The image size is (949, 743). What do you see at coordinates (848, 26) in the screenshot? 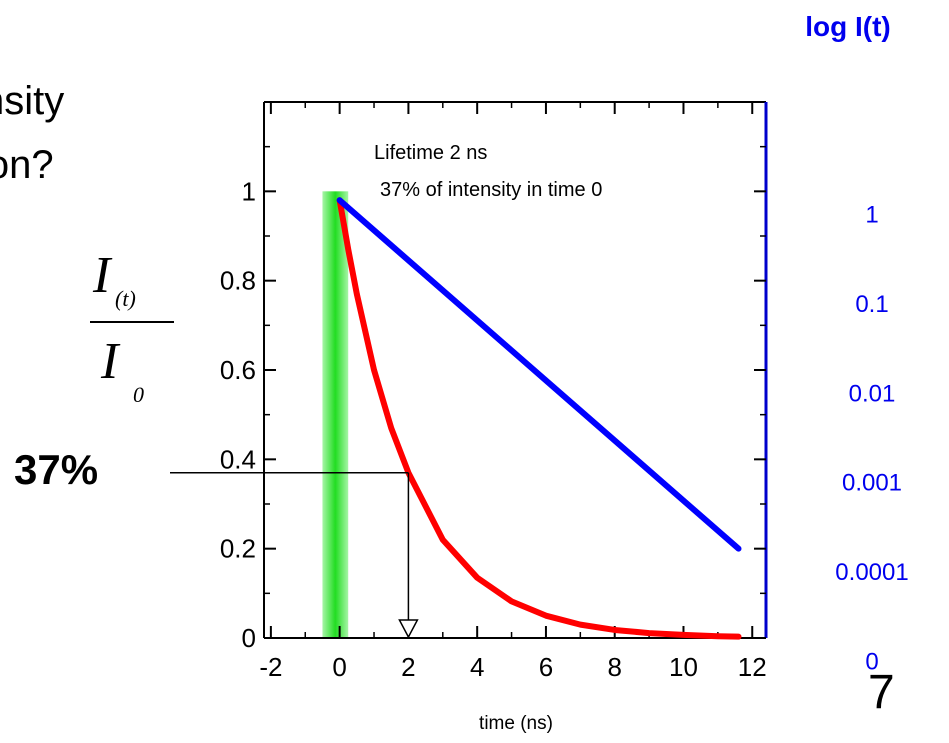
I see `right-axis-title: log I(t)` at bounding box center [848, 26].